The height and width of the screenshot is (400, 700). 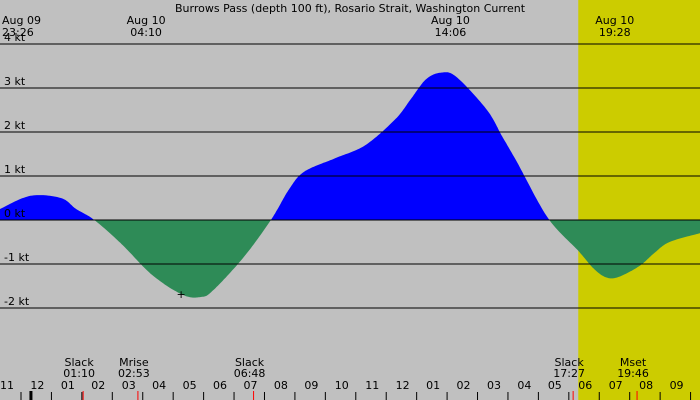 I want to click on event-time: 19:46, so click(x=633, y=373).